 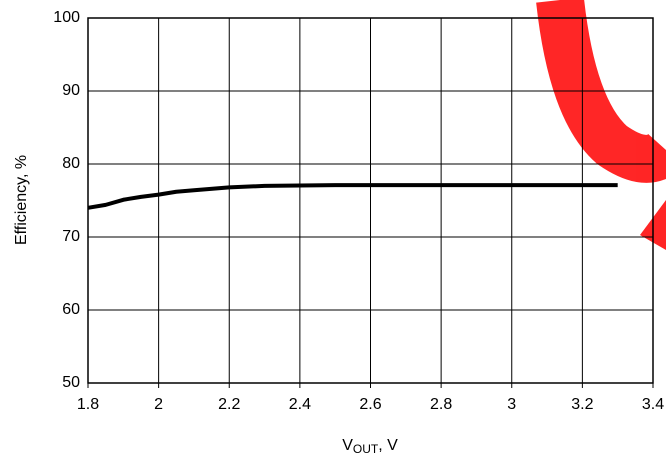 I want to click on x-tick-label: 2.4, so click(x=300, y=404).